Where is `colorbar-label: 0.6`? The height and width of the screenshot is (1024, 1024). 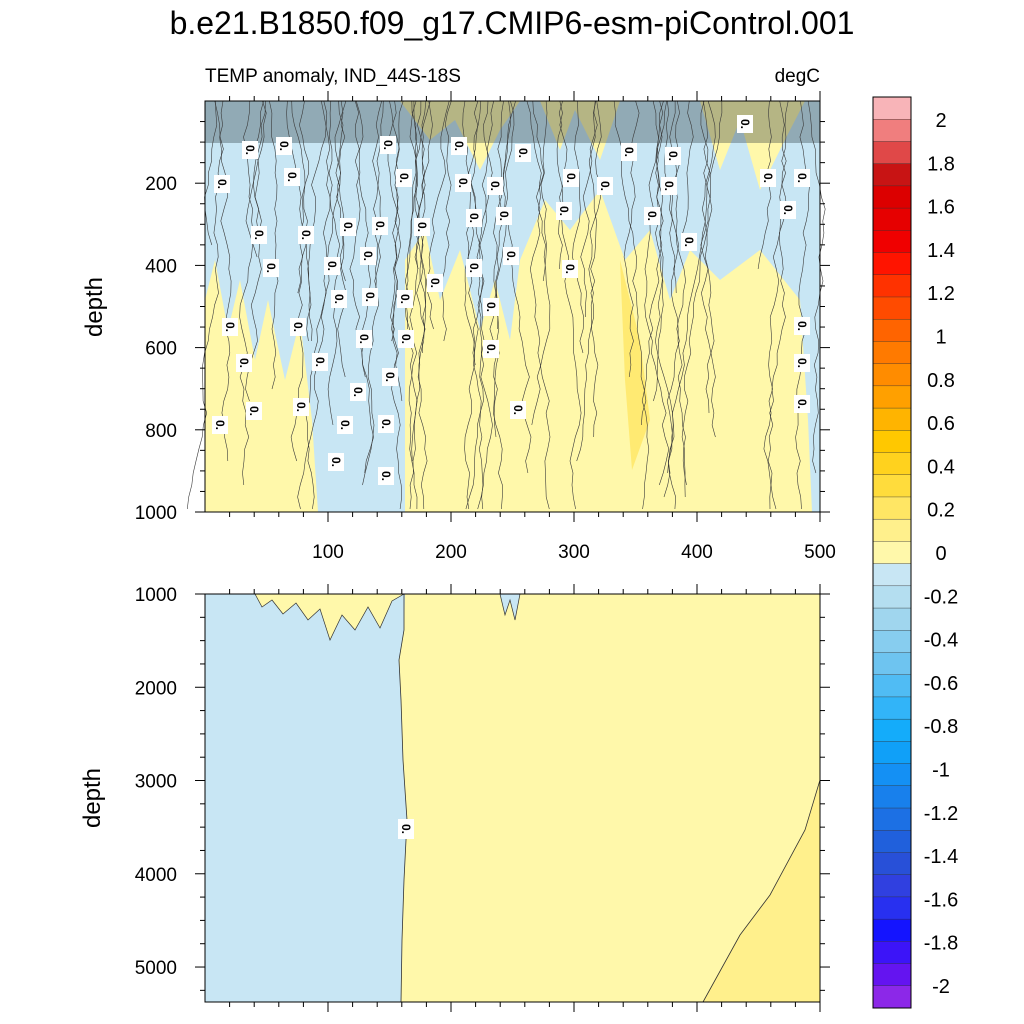 colorbar-label: 0.6 is located at coordinates (941, 424).